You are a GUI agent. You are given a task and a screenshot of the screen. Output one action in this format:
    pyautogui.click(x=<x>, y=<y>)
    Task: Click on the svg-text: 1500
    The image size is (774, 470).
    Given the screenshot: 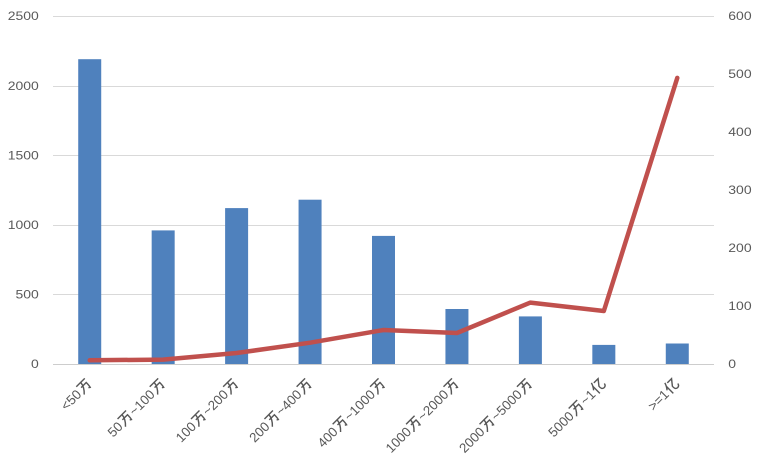 What is the action you would take?
    pyautogui.click(x=23, y=156)
    